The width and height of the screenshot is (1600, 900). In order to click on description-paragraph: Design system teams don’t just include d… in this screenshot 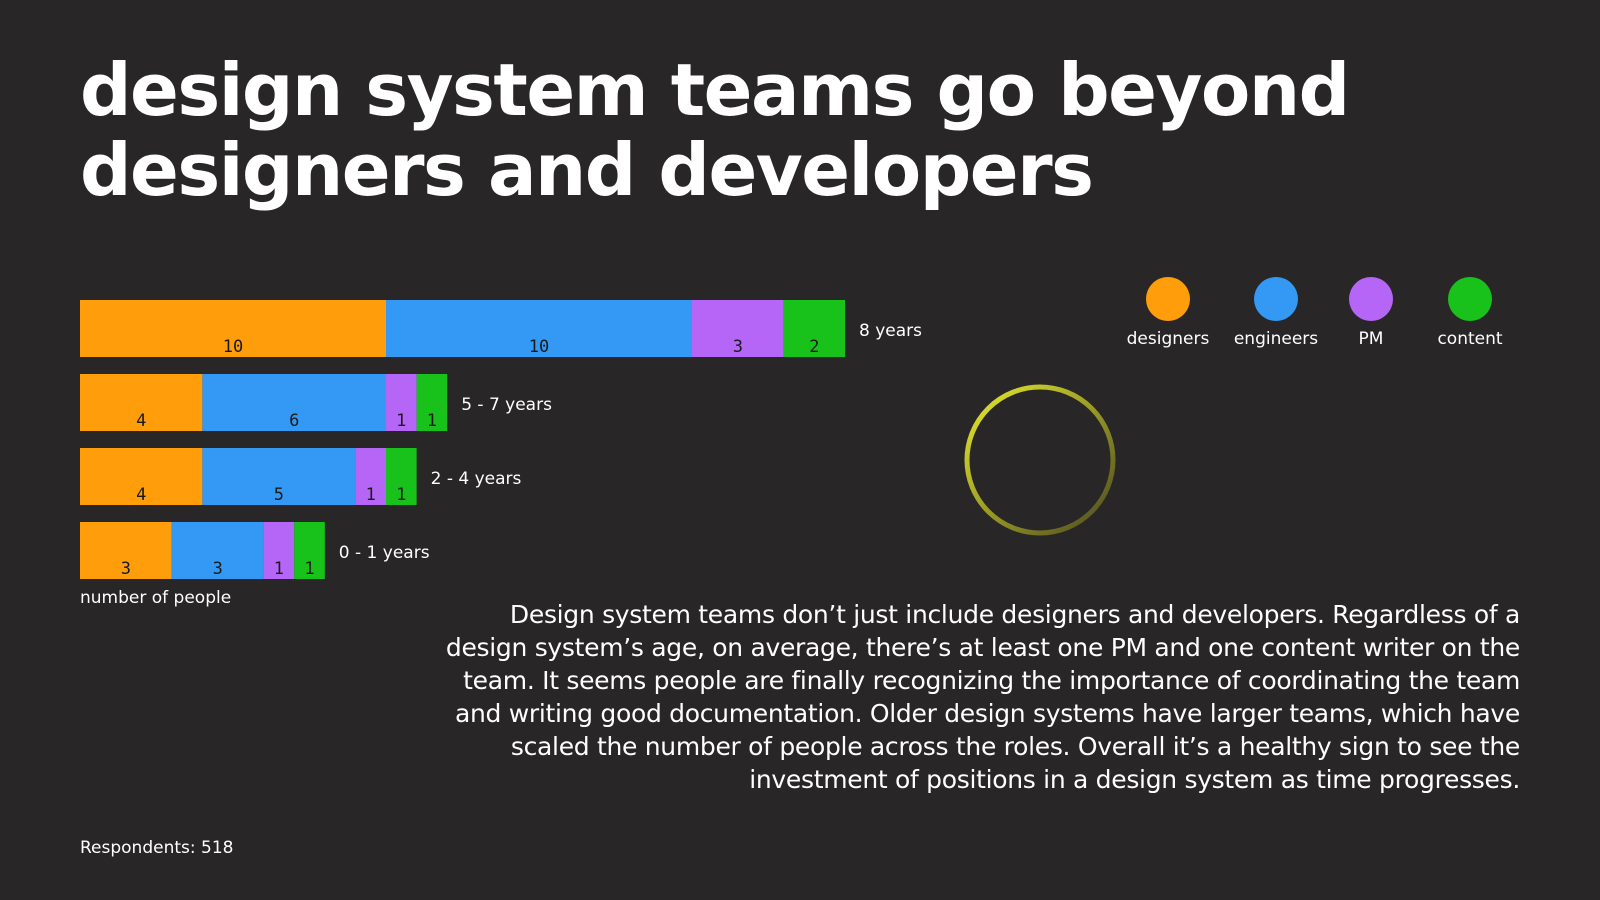, I will do `click(982, 697)`.